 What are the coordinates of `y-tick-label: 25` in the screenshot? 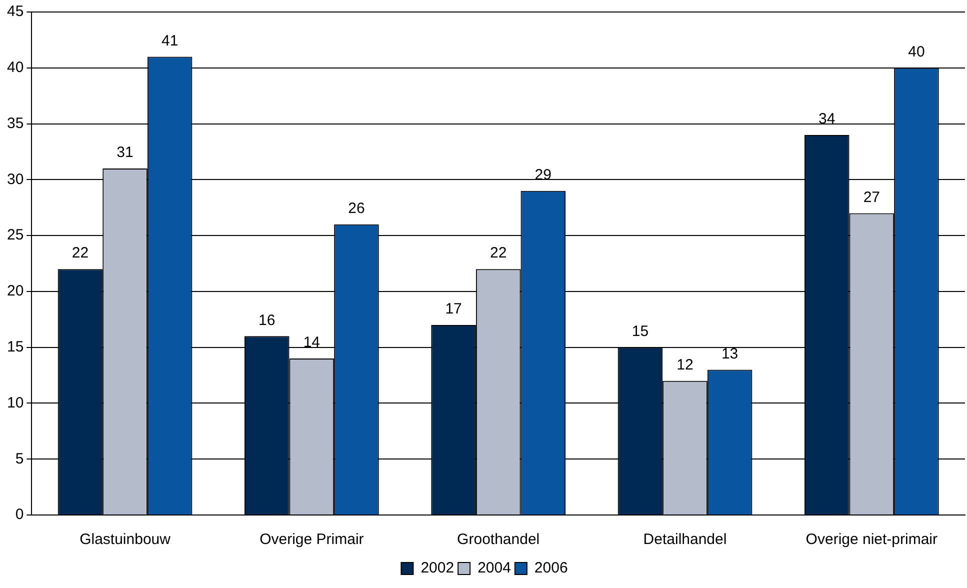 It's located at (15, 235).